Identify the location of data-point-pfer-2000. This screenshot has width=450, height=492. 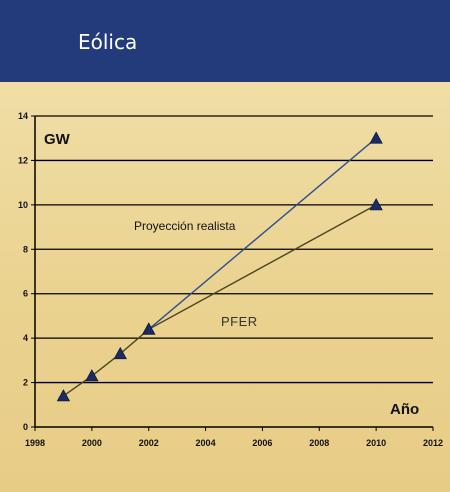
(92, 375).